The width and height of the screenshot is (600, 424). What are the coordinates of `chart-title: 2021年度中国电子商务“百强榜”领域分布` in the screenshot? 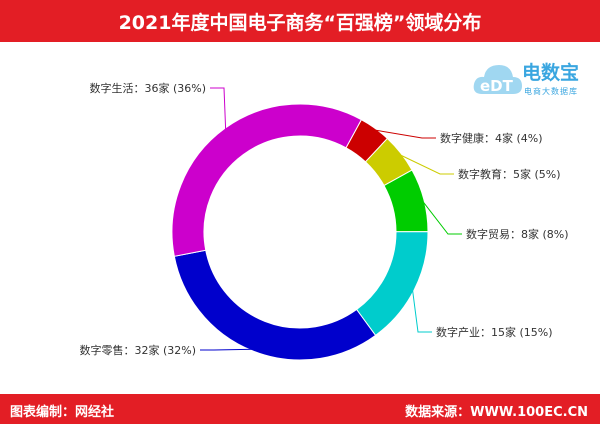 It's located at (300, 22).